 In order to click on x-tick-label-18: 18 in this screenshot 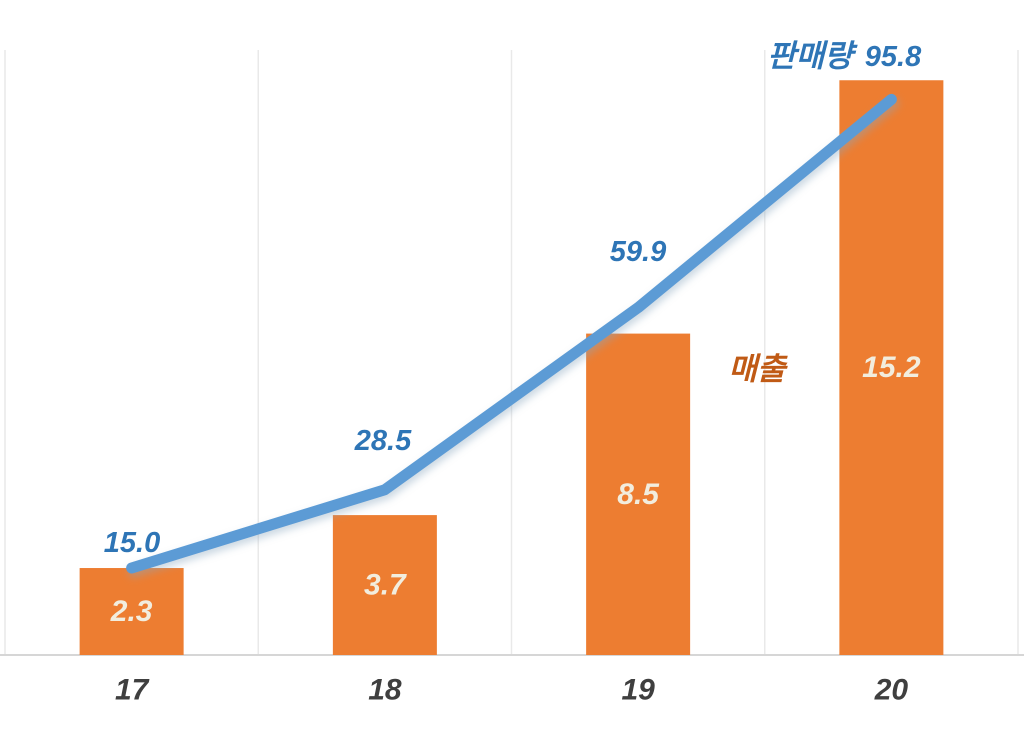, I will do `click(385, 690)`.